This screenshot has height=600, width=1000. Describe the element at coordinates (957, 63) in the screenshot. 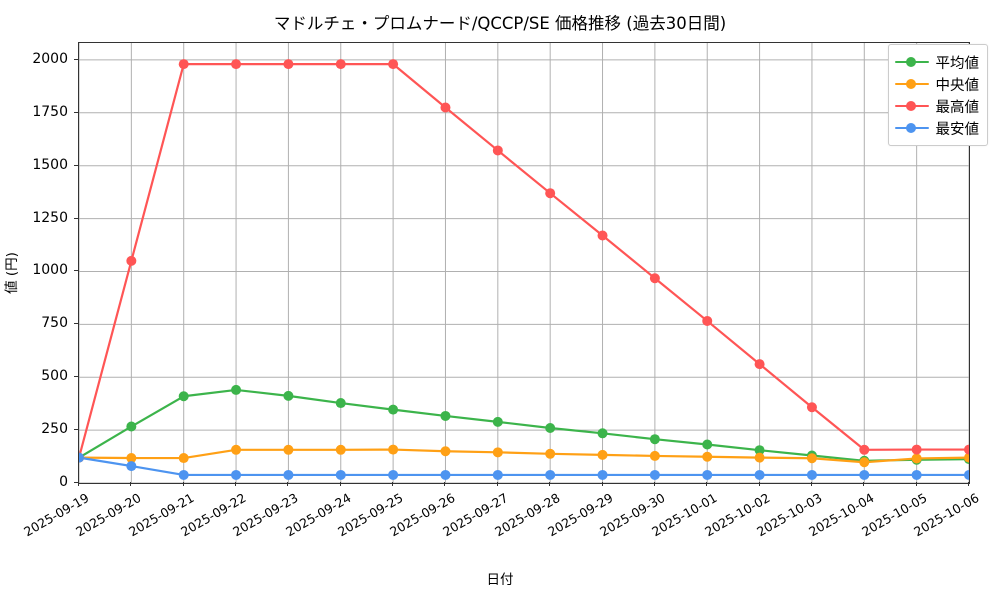

I see `legend-label: 平均値` at that location.